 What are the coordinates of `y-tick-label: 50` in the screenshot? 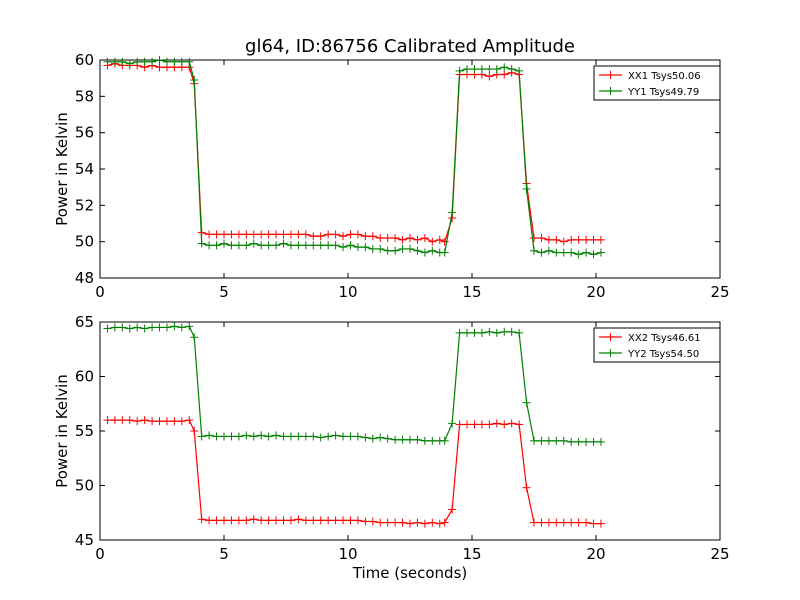 It's located at (84, 242).